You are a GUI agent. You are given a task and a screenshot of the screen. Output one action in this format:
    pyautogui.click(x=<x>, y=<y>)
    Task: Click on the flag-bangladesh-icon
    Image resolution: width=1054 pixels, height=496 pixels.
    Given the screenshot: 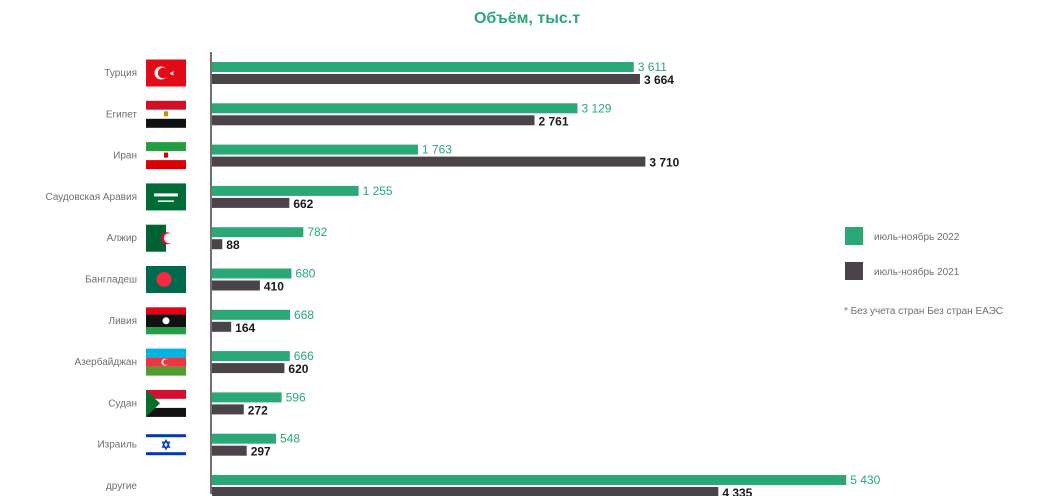 What is the action you would take?
    pyautogui.click(x=166, y=279)
    